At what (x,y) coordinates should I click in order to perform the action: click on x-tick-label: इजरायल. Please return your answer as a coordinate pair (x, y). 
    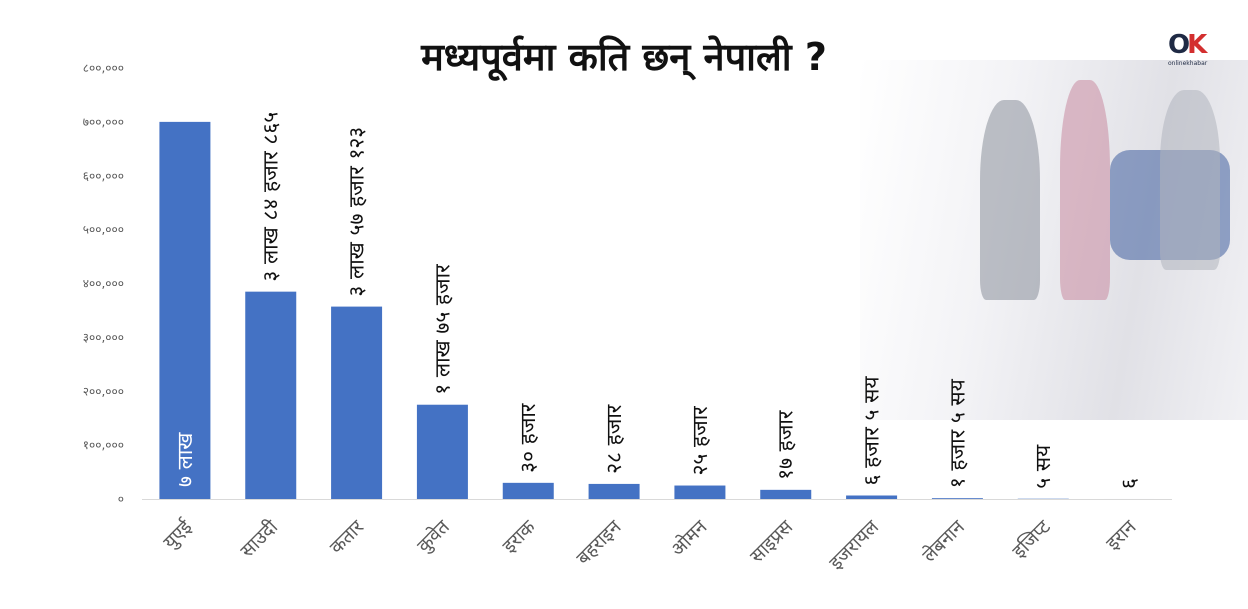
    Looking at the image, I should click on (854, 544).